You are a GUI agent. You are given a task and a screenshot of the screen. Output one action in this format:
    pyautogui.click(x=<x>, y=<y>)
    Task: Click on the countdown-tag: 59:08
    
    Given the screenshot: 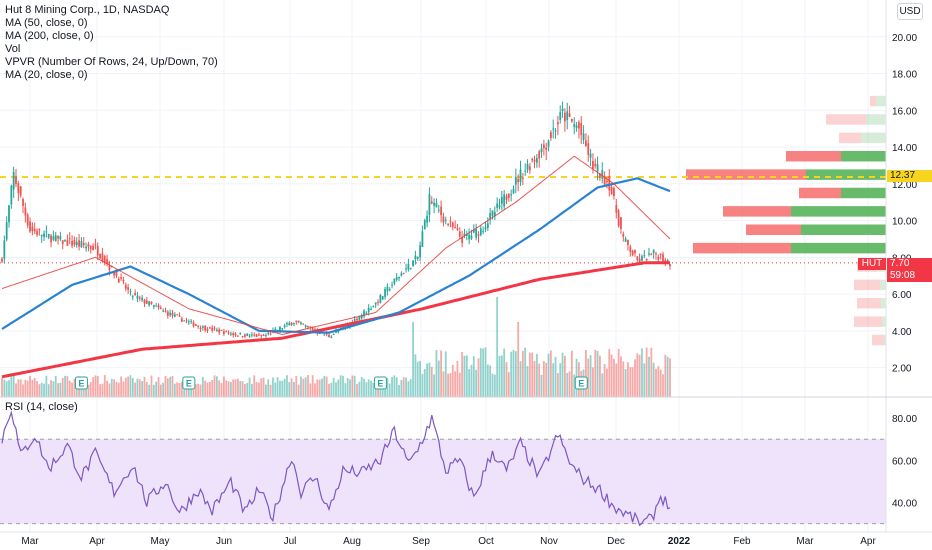 What is the action you would take?
    pyautogui.click(x=909, y=276)
    